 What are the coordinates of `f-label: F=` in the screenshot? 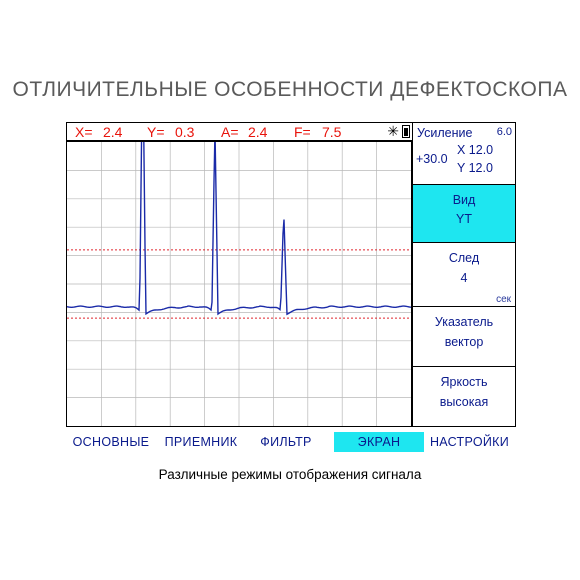 It's located at (302, 132).